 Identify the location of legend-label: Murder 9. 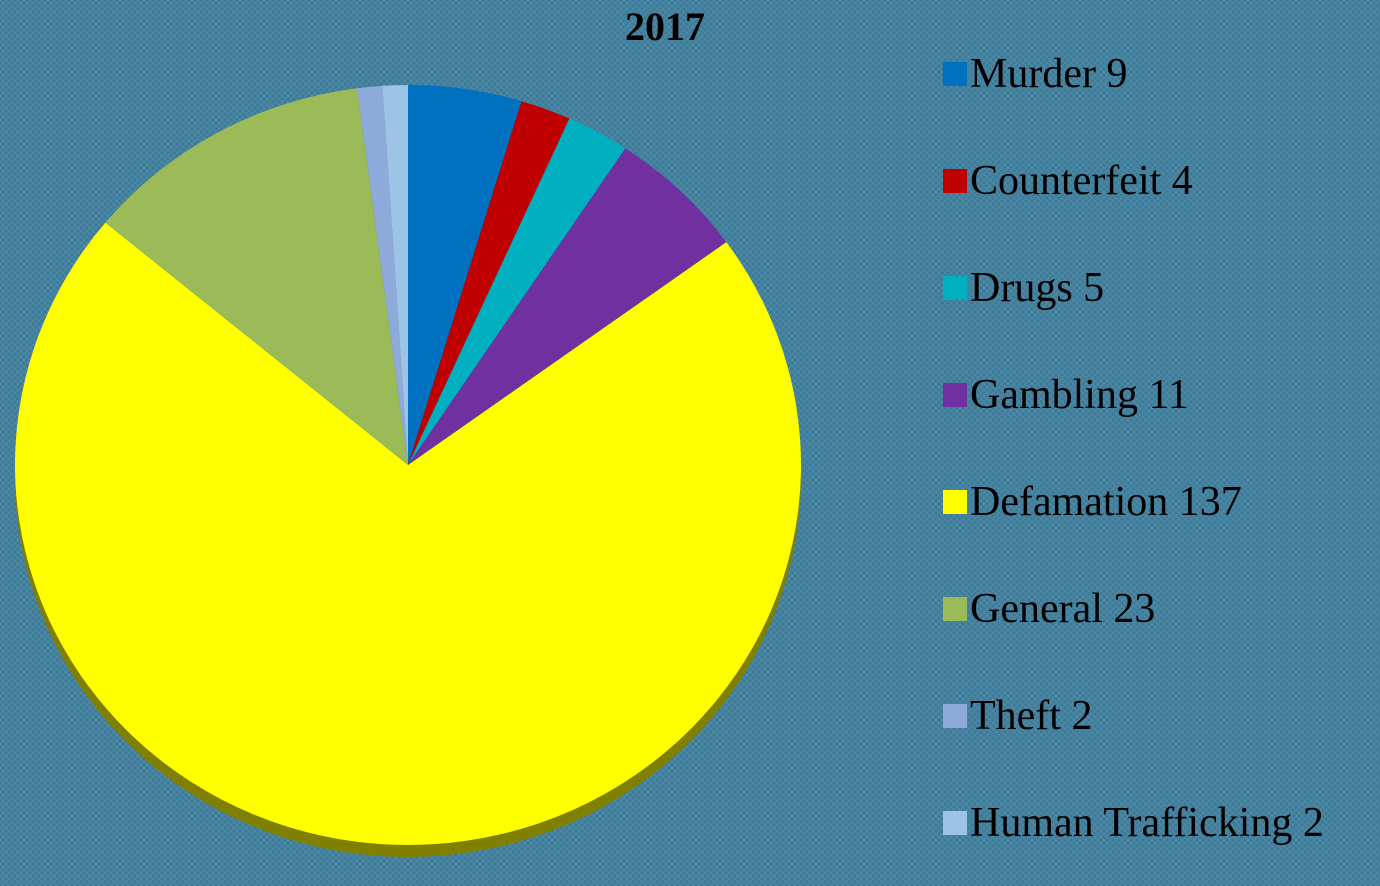
(1048, 74).